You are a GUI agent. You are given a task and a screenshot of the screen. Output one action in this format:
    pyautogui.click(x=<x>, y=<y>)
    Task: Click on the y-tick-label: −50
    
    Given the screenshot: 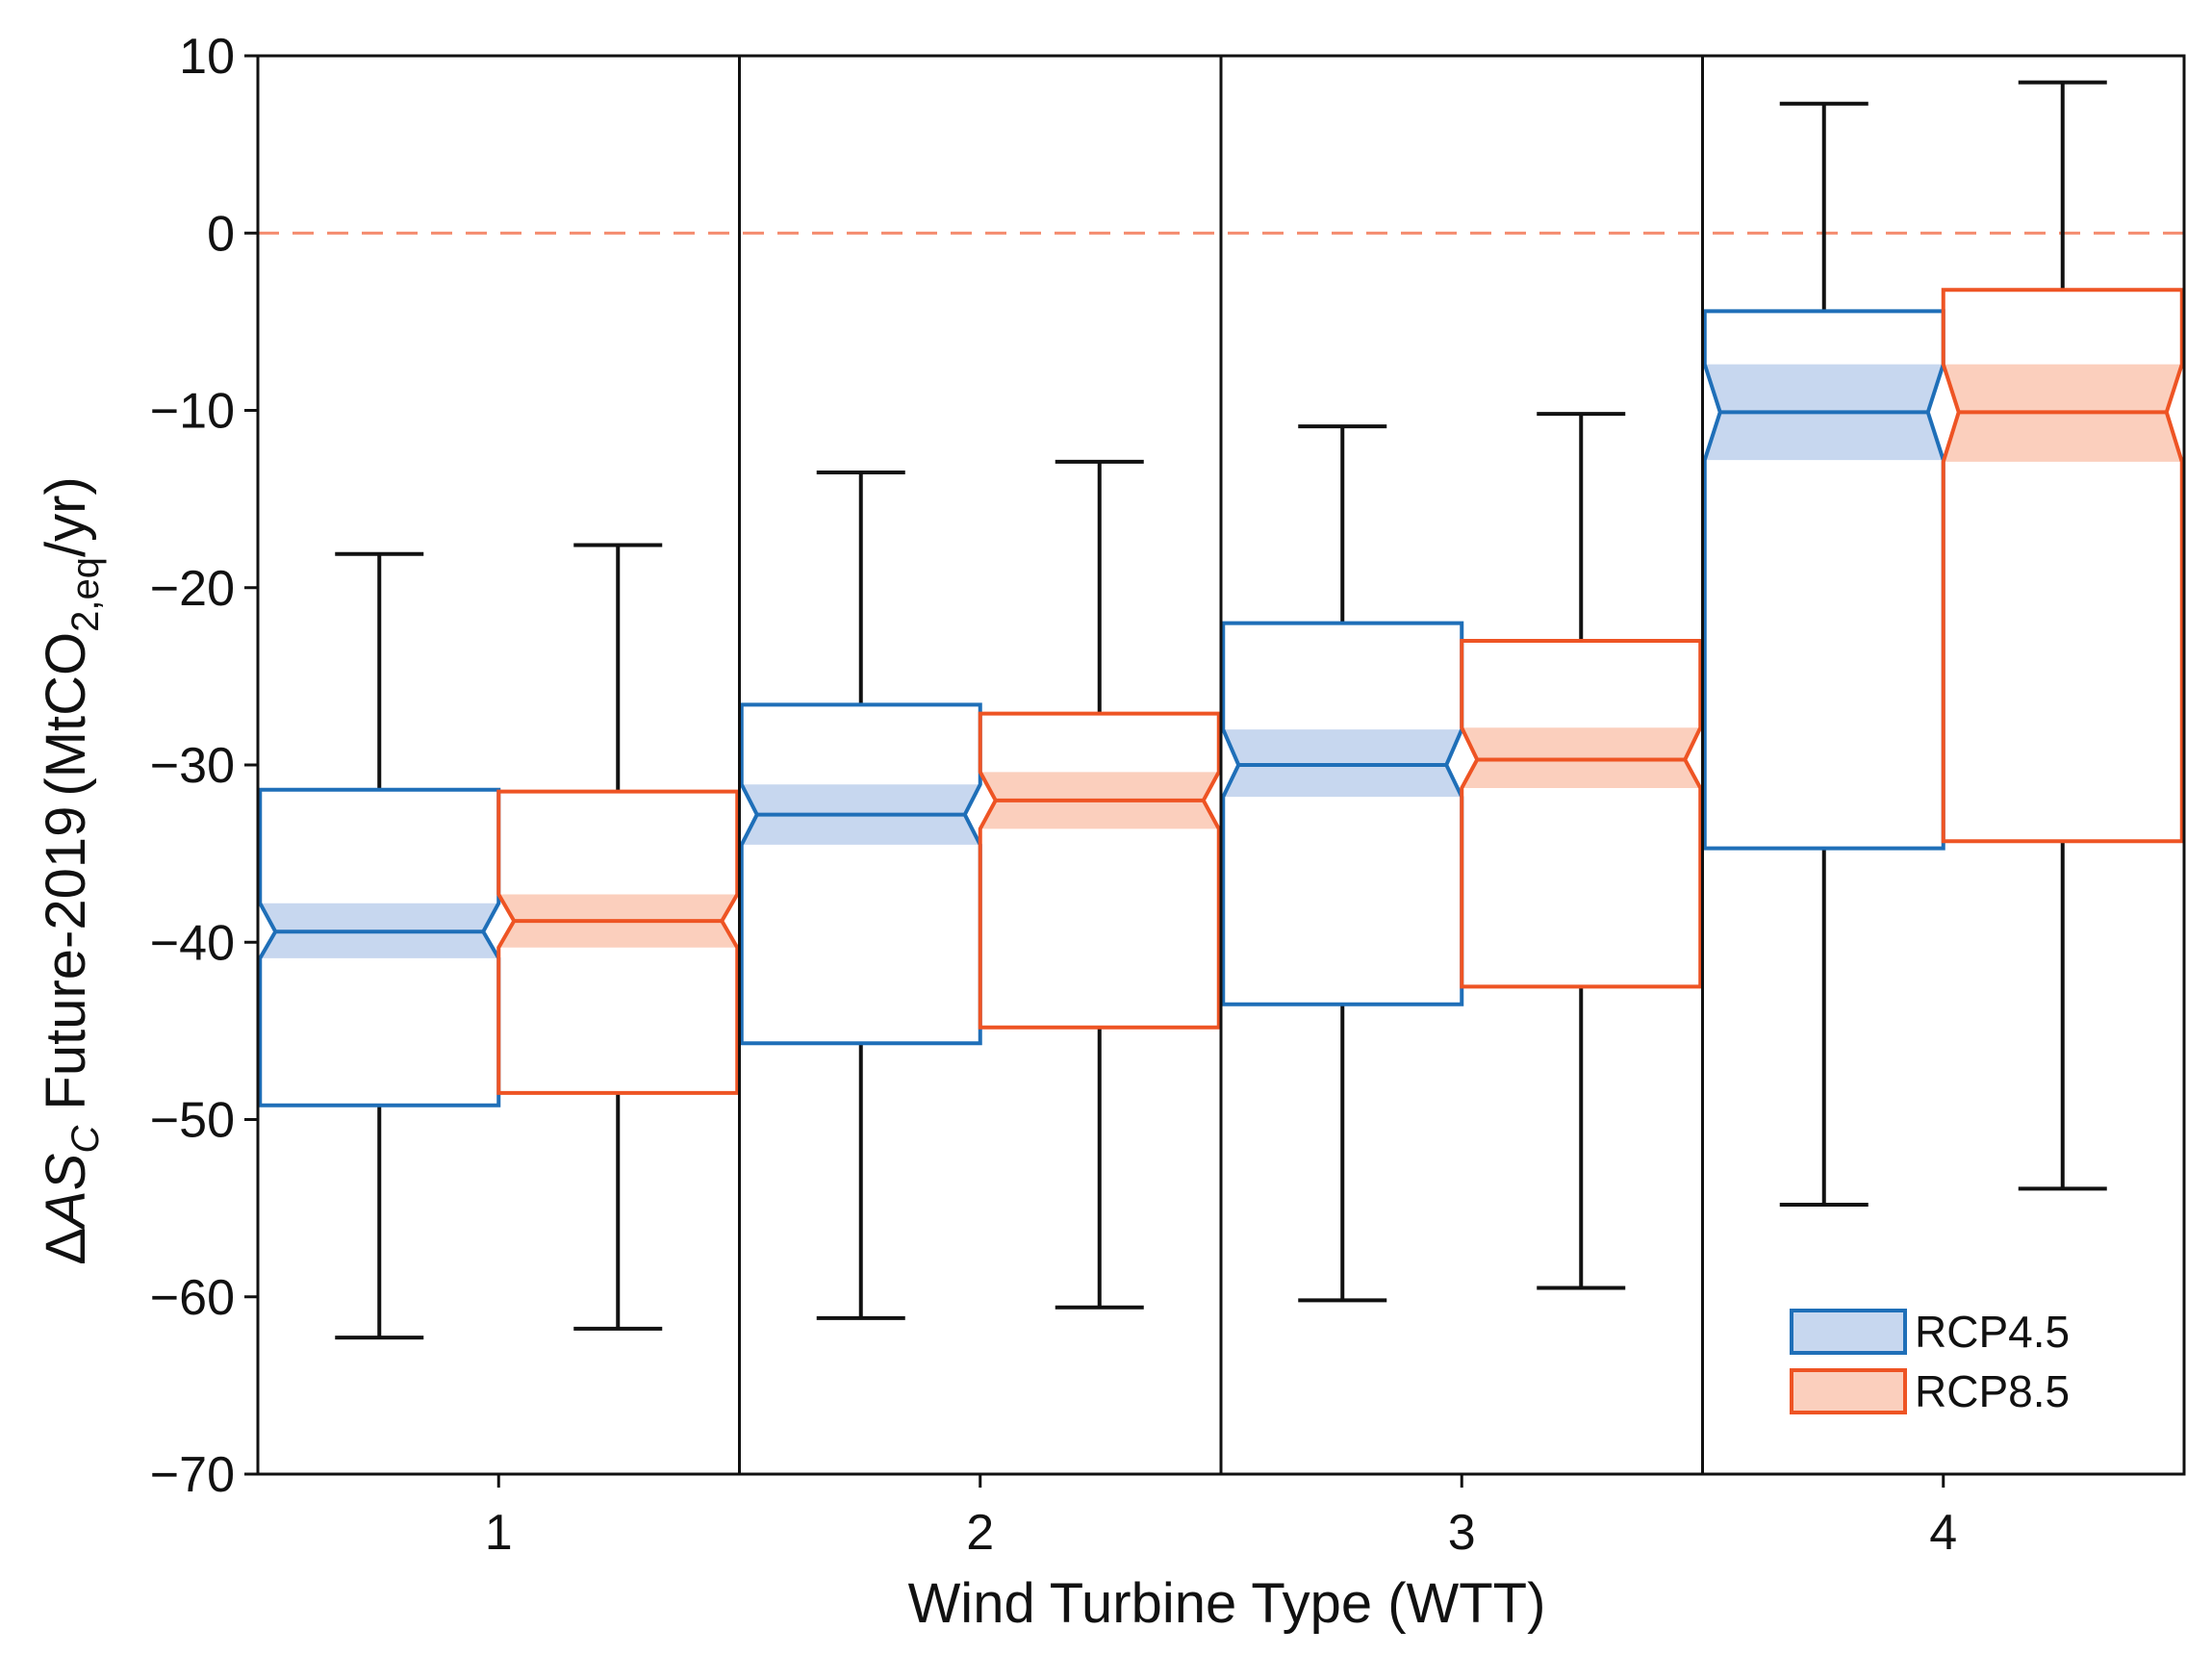 What is the action you would take?
    pyautogui.click(x=192, y=1121)
    